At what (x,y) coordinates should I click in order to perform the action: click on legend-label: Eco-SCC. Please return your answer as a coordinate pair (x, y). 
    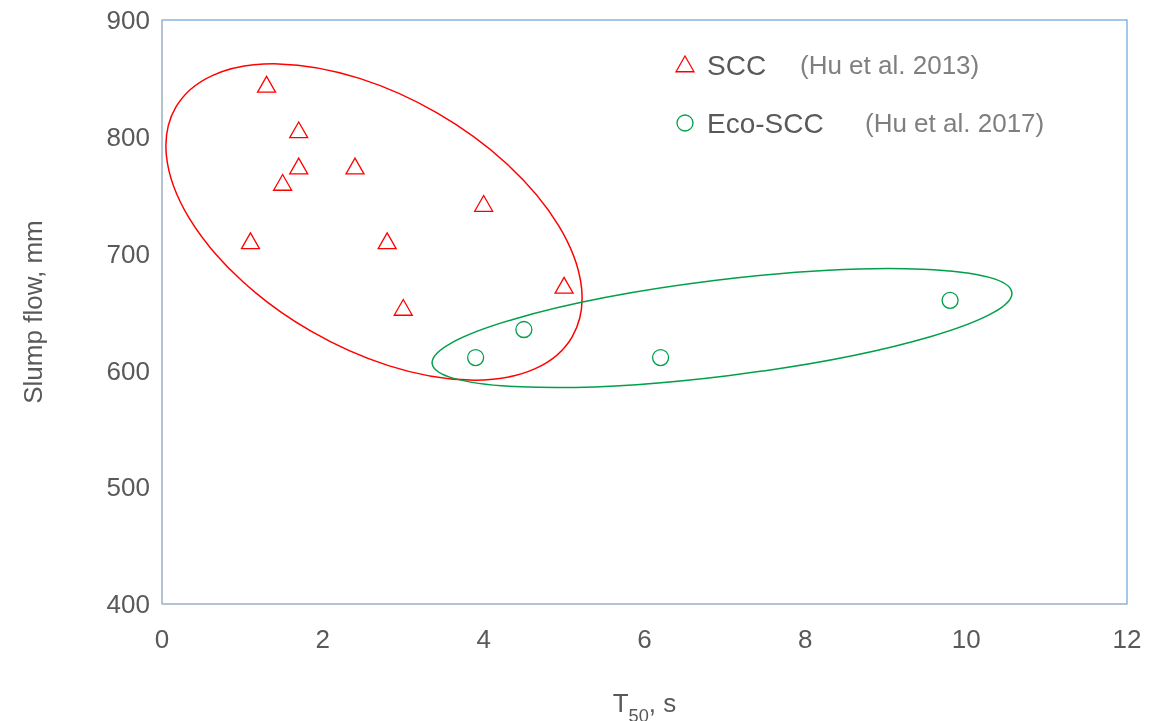
    Looking at the image, I should click on (765, 123).